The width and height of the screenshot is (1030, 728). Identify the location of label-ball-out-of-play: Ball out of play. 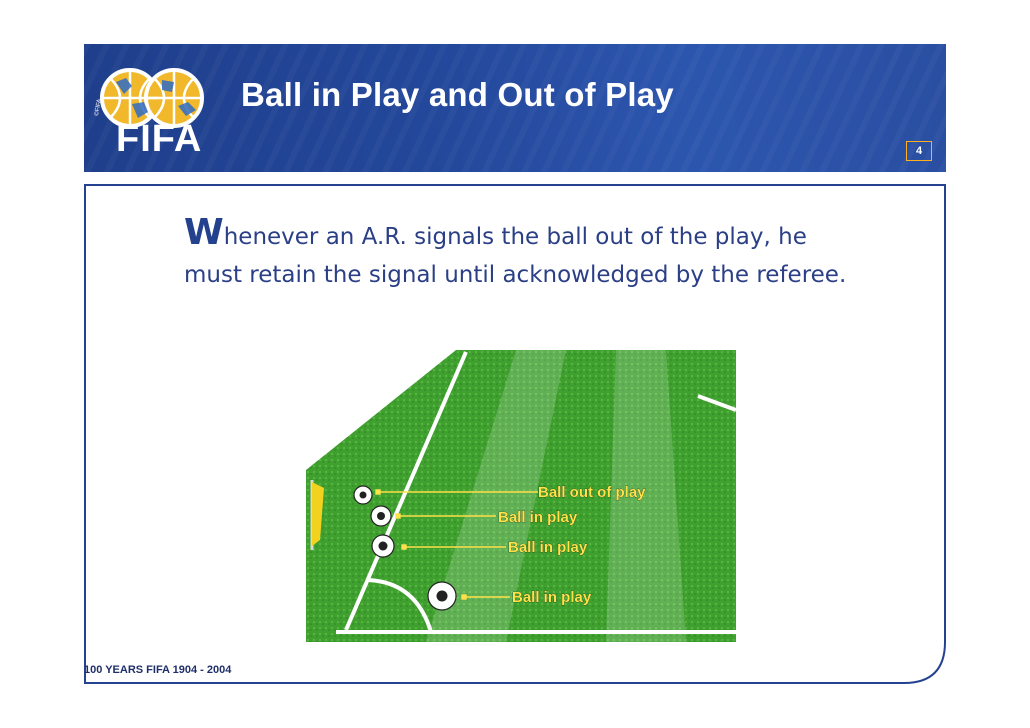
(592, 492).